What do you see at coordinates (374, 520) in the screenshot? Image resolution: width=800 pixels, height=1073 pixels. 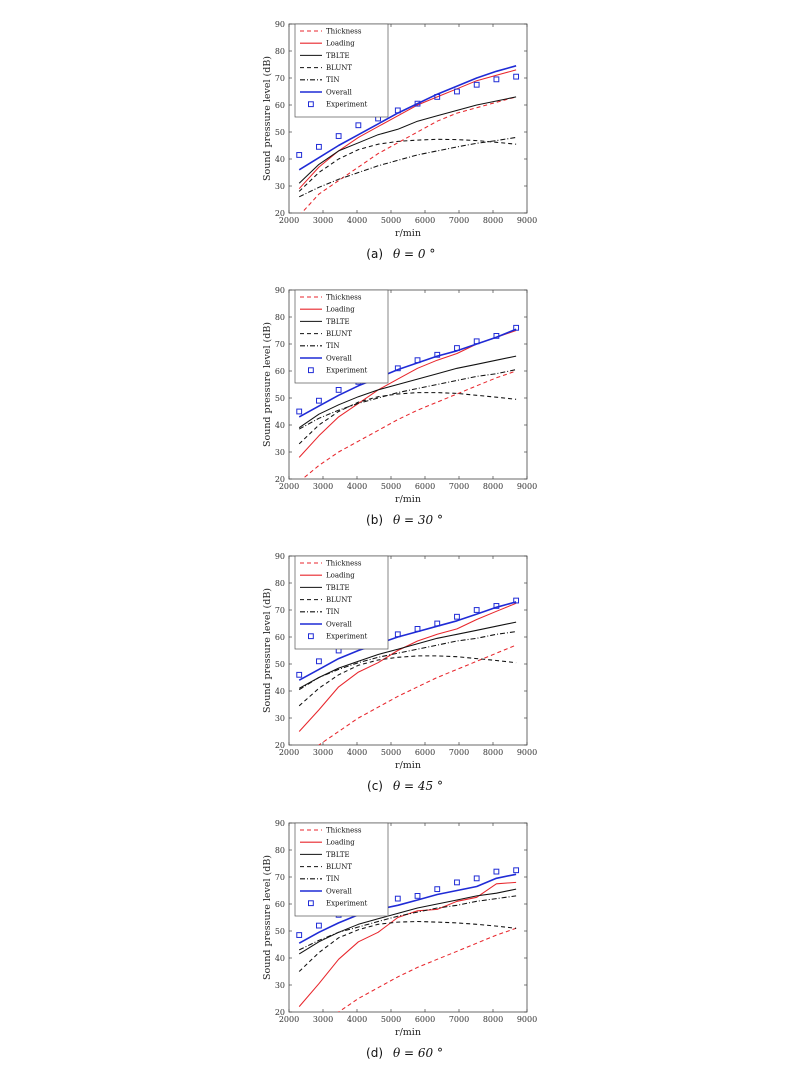 I see `caption-label: (b)` at bounding box center [374, 520].